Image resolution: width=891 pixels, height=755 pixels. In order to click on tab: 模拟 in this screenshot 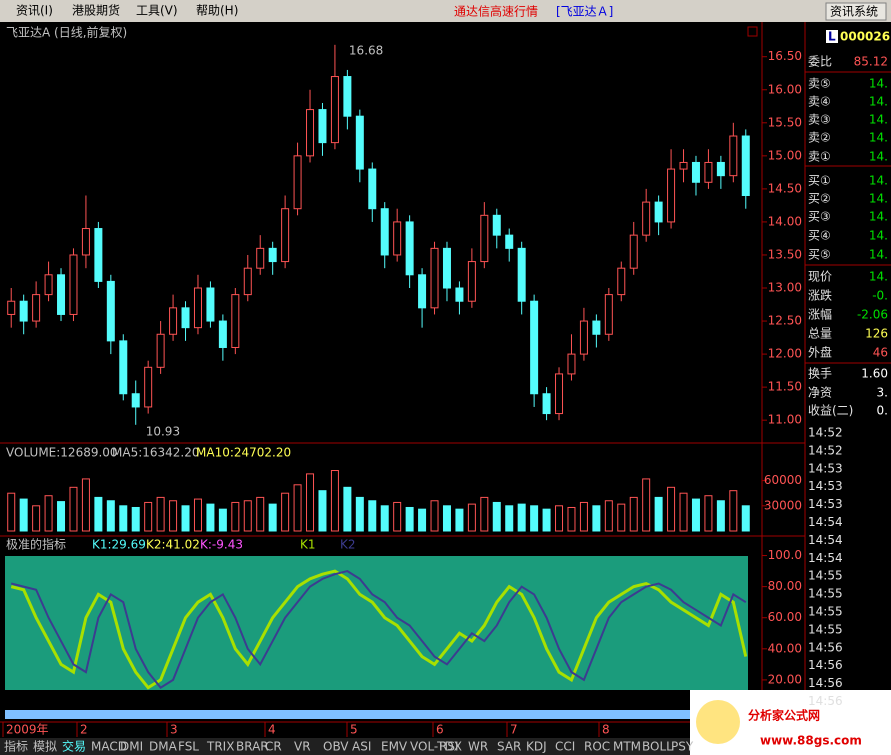, I will do `click(45, 747)`.